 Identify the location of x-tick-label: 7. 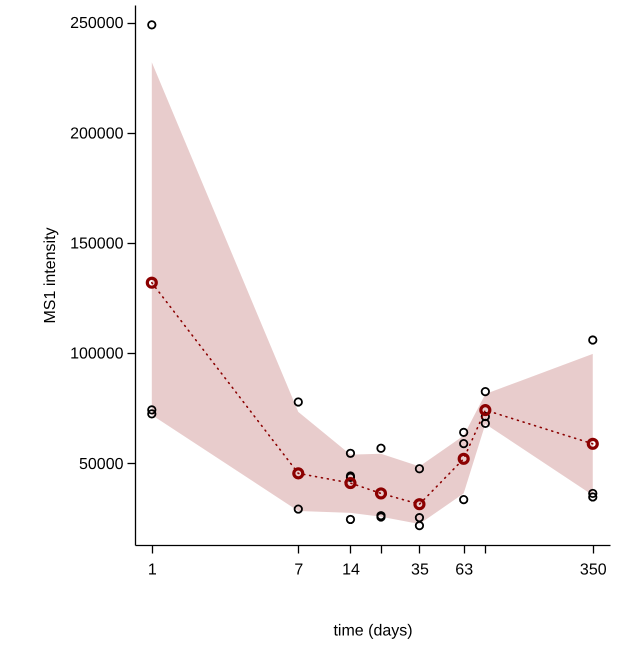
(299, 570).